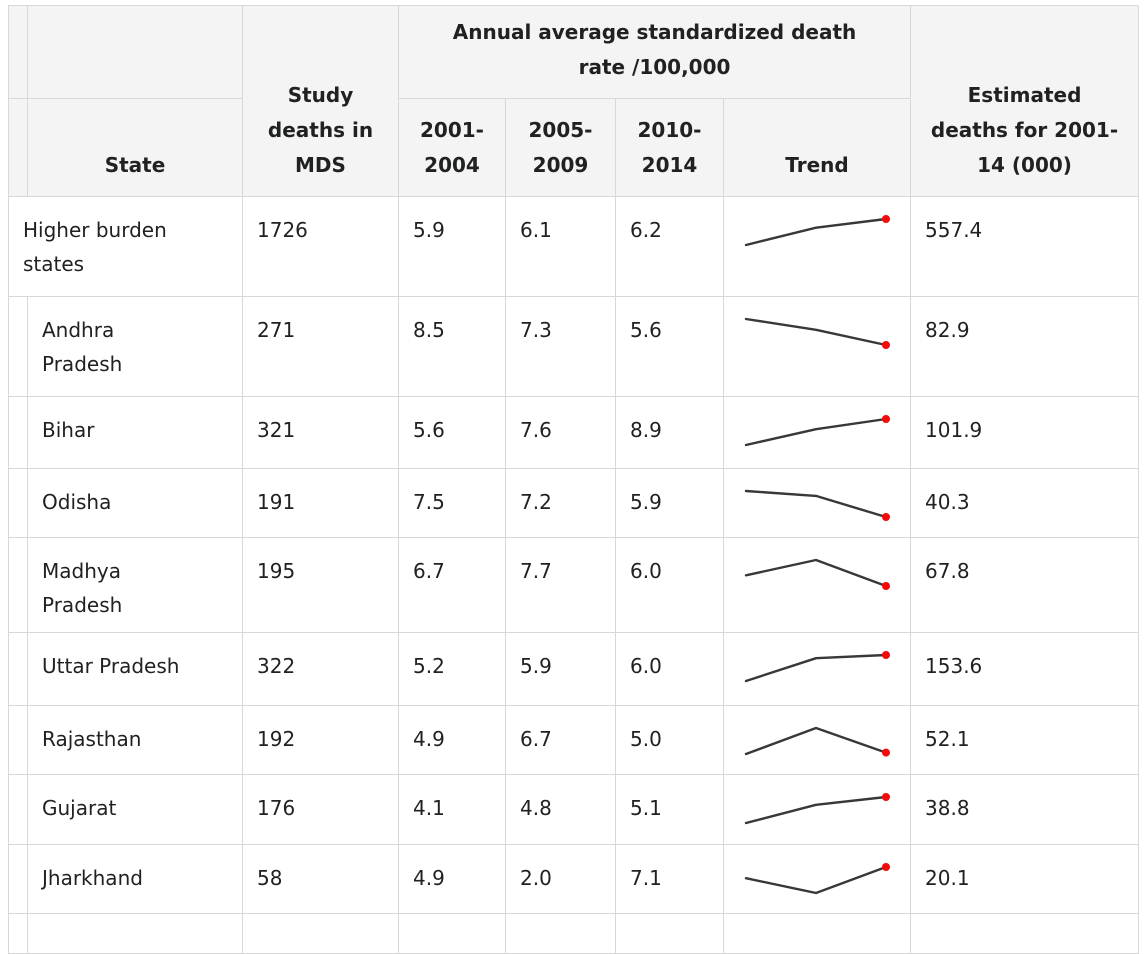 This screenshot has height=954, width=1146. Describe the element at coordinates (1025, 585) in the screenshot. I see `estimated-deaths-cell: 67.8` at that location.